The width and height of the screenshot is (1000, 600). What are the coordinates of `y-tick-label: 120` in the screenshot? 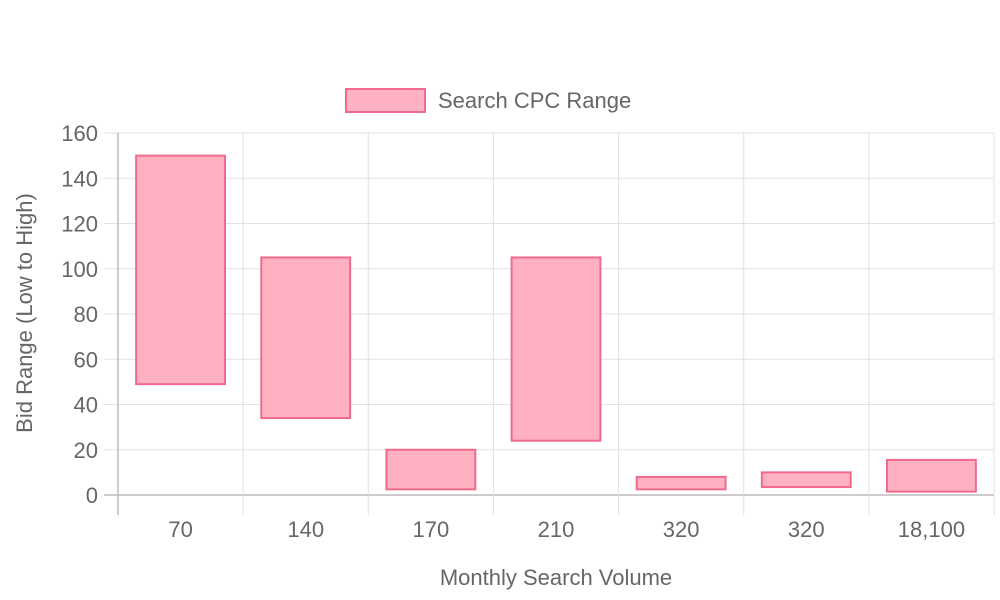 It's located at (79, 224).